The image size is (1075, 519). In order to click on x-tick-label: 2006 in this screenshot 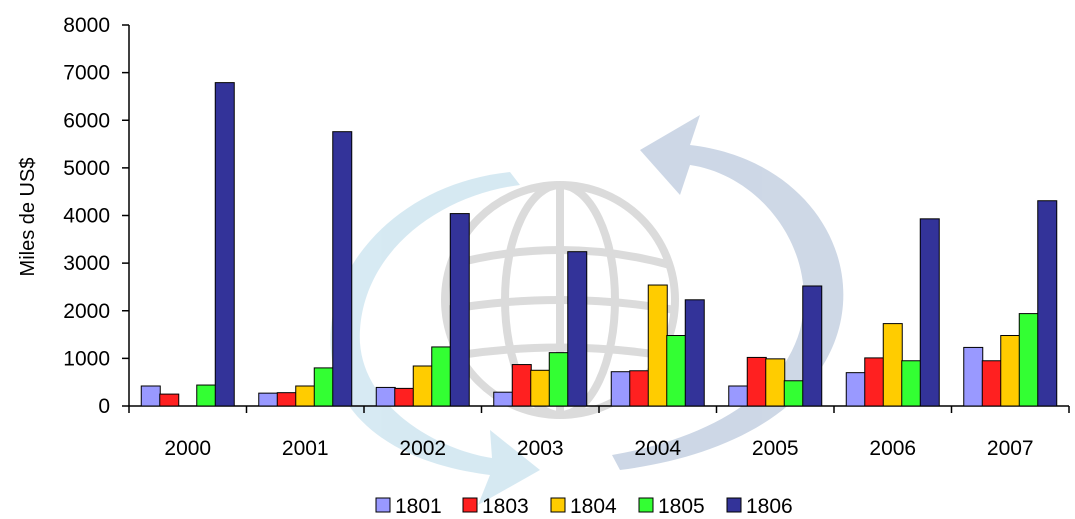, I will do `click(892, 448)`.